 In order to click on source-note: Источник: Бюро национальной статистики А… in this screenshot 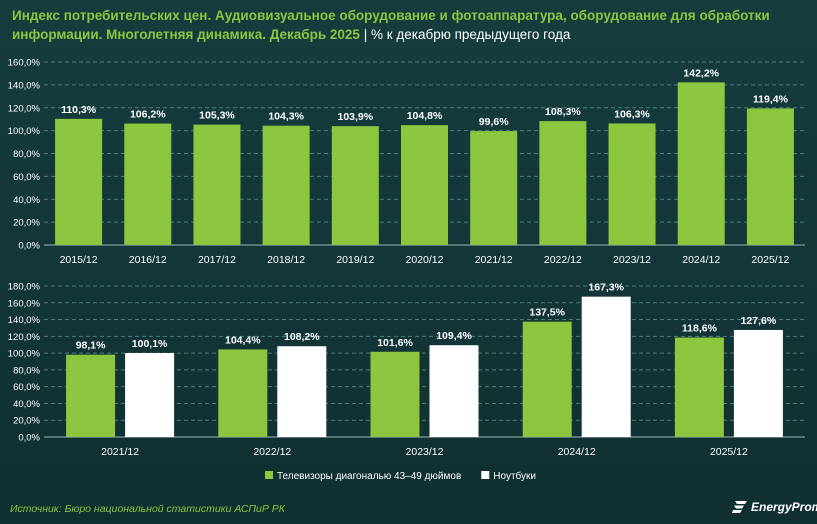, I will do `click(147, 509)`.